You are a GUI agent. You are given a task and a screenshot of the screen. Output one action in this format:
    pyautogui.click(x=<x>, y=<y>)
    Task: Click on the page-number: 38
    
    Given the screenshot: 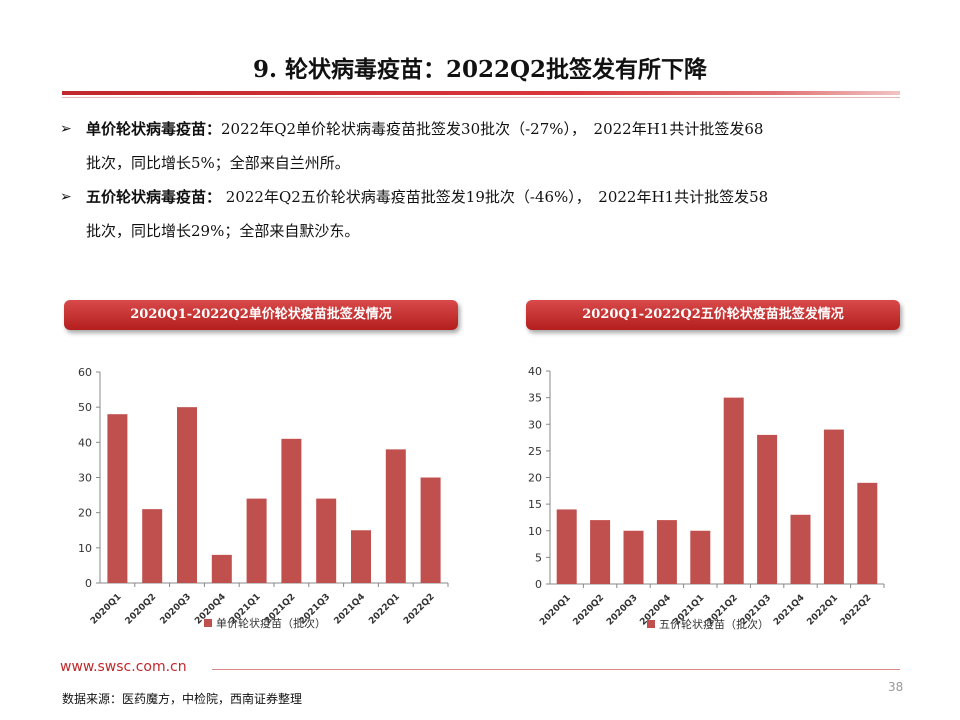 What is the action you would take?
    pyautogui.click(x=896, y=687)
    